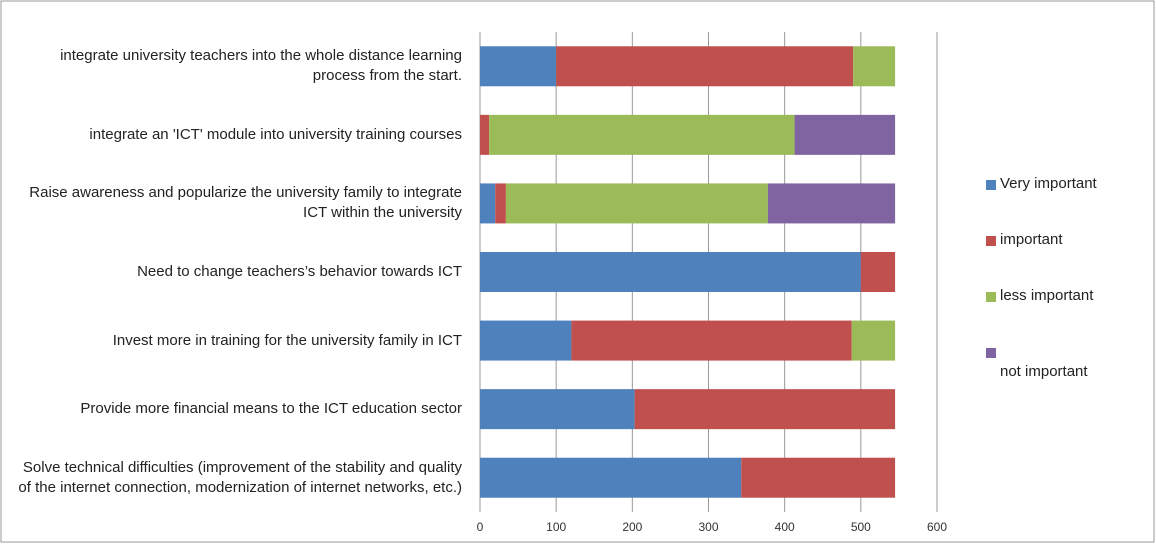  I want to click on x-tick-label: 400, so click(785, 527).